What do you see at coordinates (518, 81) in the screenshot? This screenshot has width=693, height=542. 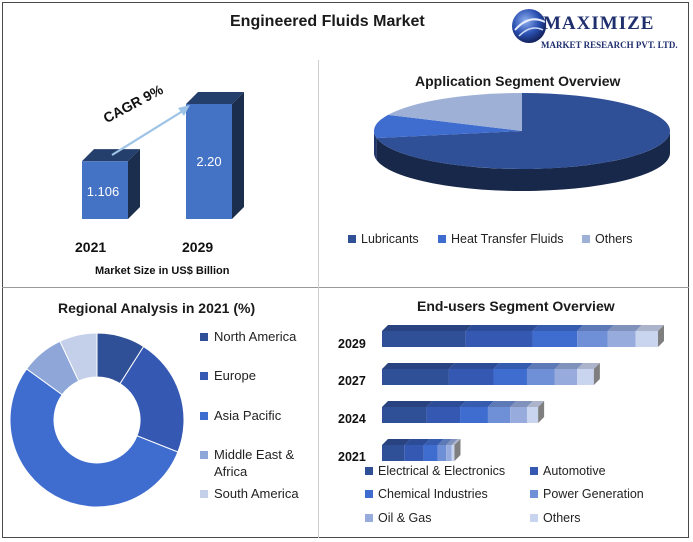 I see `application-chart-title: Application Segment Overview` at bounding box center [518, 81].